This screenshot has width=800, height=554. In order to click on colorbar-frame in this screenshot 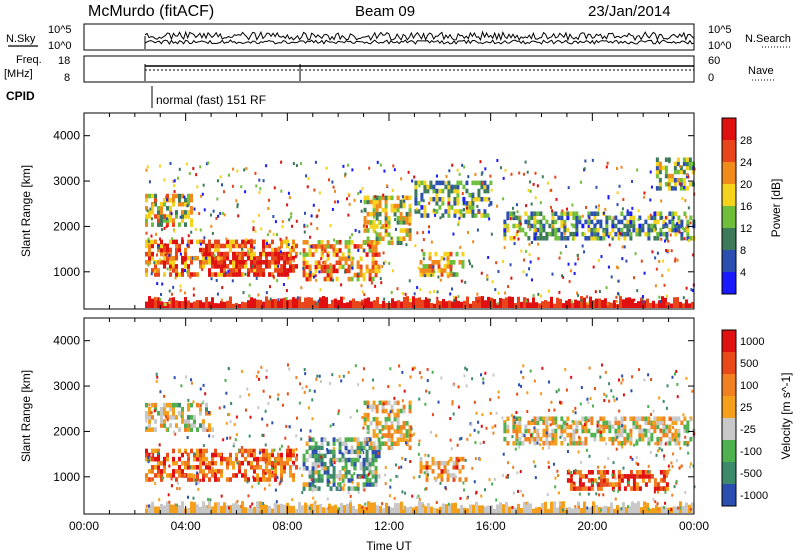, I will do `click(729, 418)`.